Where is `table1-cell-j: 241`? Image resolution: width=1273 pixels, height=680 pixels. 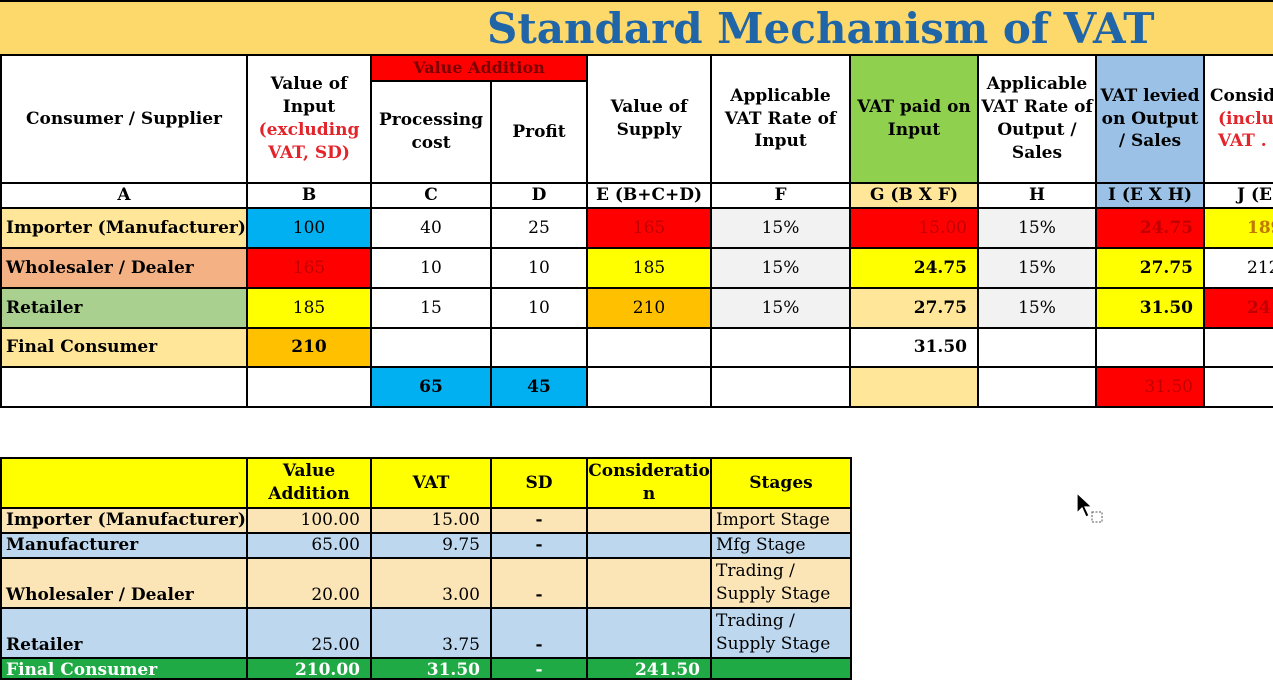 table1-cell-j: 241 is located at coordinates (1239, 309).